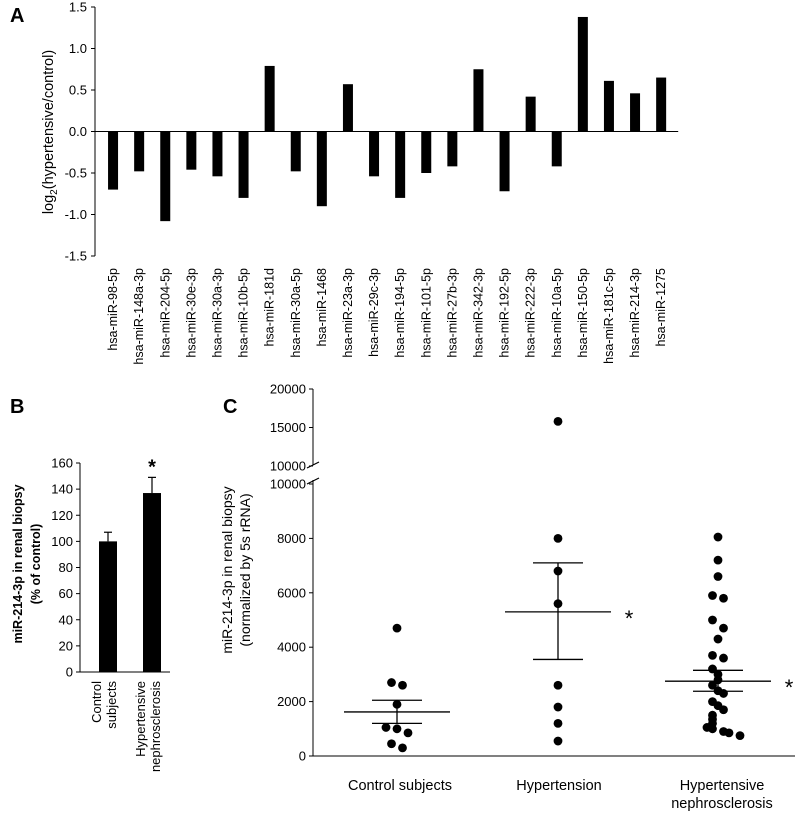 The height and width of the screenshot is (815, 802). Describe the element at coordinates (36, 564) in the screenshot. I see `panel-b-y-label-line2: (% of control)` at that location.